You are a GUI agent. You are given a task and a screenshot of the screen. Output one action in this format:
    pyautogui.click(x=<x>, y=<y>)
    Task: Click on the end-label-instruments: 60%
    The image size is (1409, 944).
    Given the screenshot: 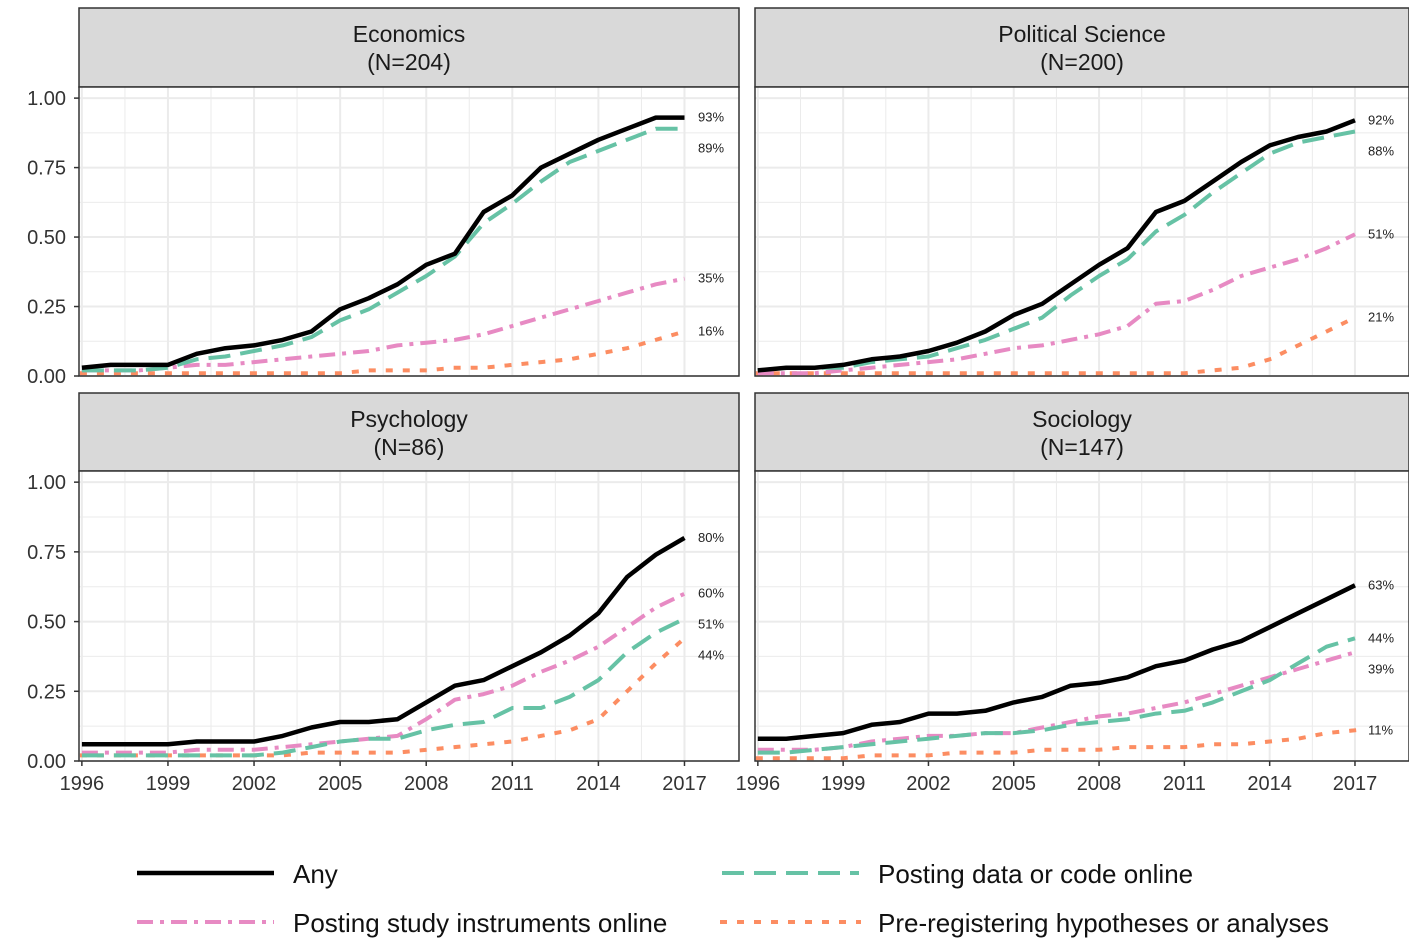 What is the action you would take?
    pyautogui.click(x=711, y=593)
    